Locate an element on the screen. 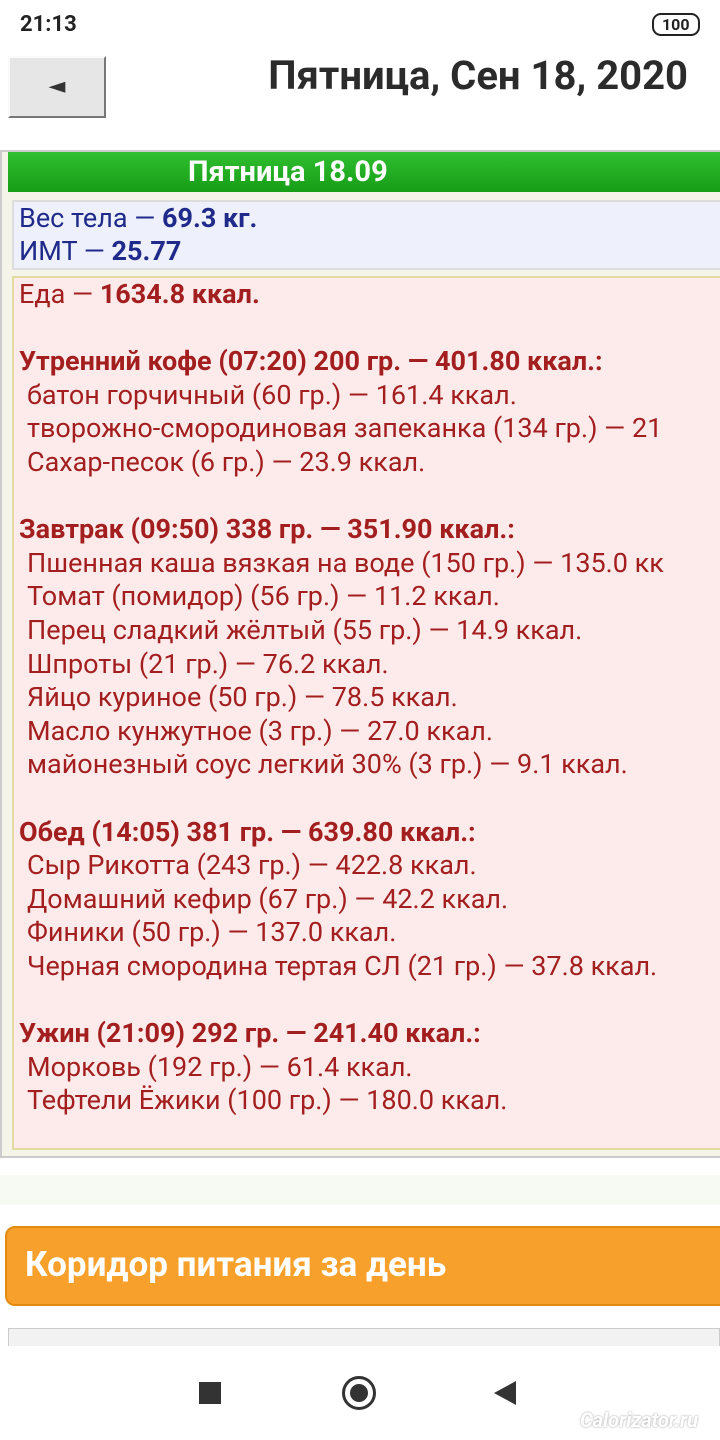  recents-button is located at coordinates (210, 1393).